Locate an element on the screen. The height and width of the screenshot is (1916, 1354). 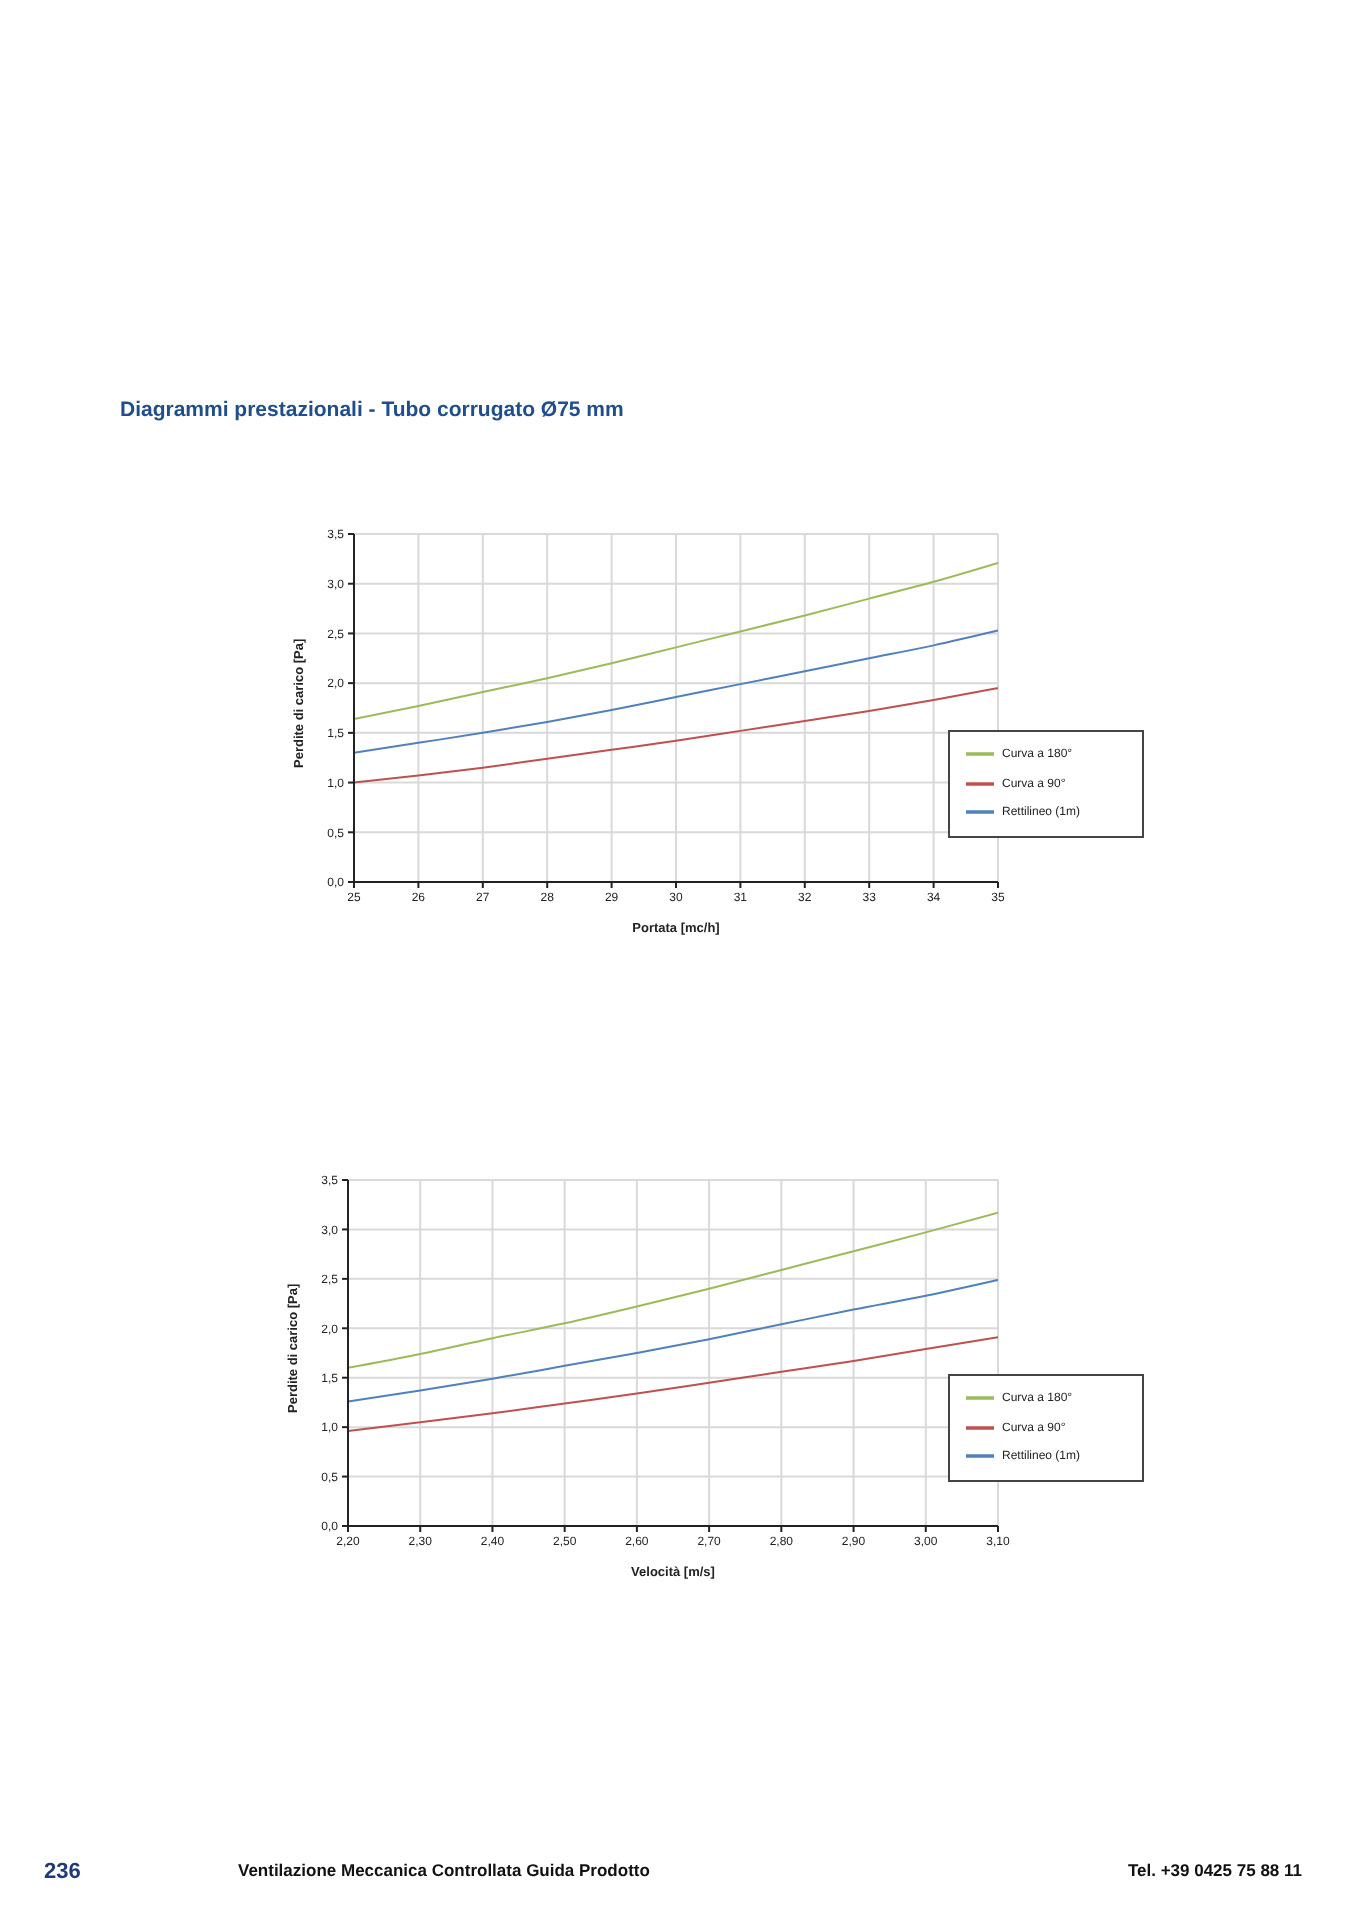
chart-title: Diagrammi prestazionali - Tubo corrugato Ø75 mm is located at coordinates (372, 410).